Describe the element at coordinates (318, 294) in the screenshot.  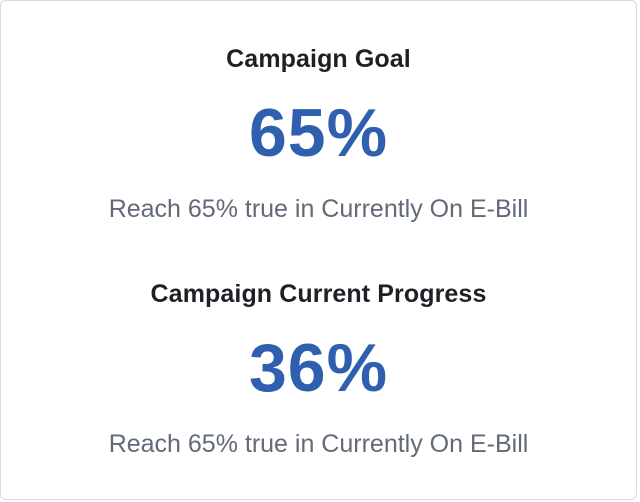
I see `campaign-progress-heading: Campaign Current Progress` at that location.